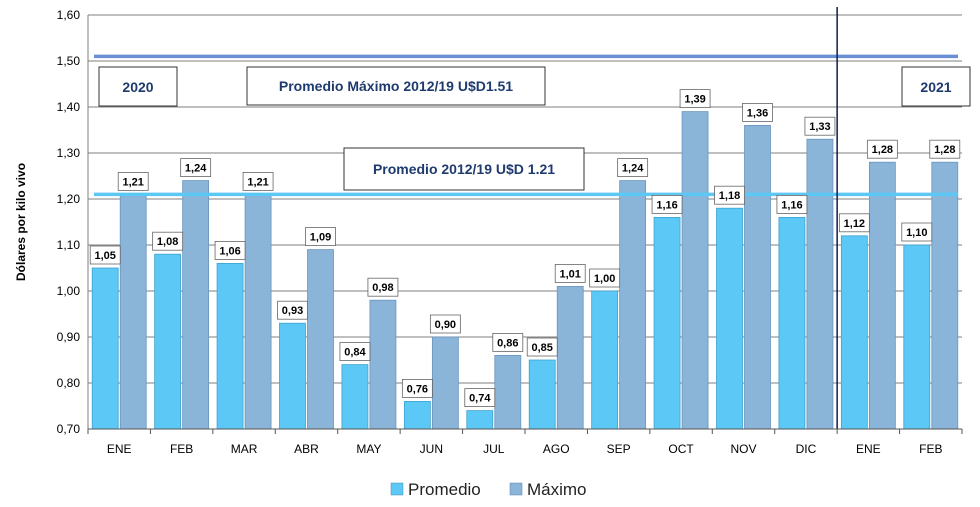 The height and width of the screenshot is (507, 980). I want to click on data-label: 1,12, so click(854, 224).